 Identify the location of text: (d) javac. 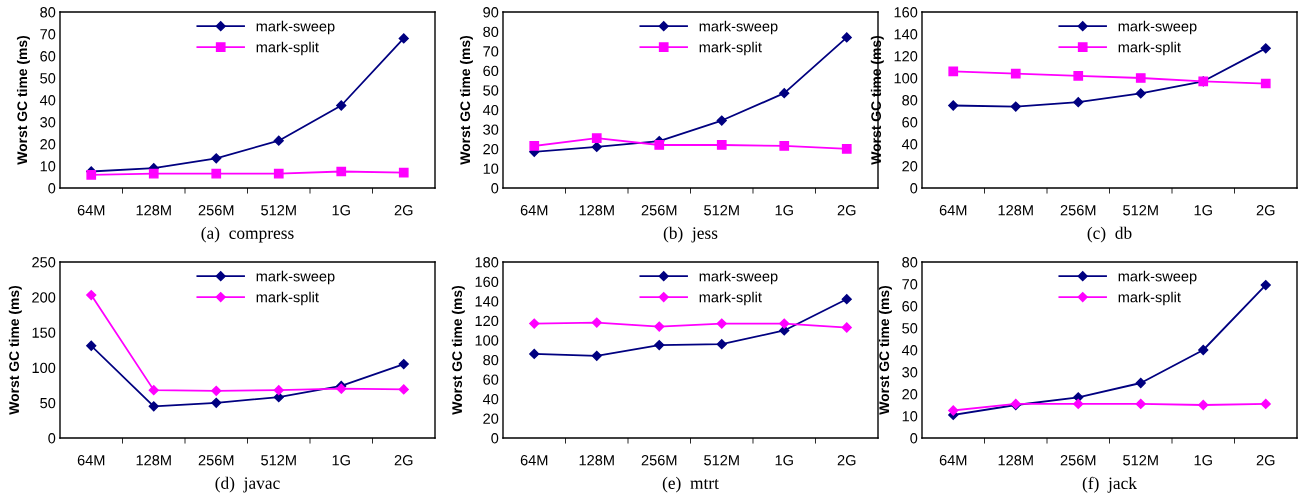
(247, 484).